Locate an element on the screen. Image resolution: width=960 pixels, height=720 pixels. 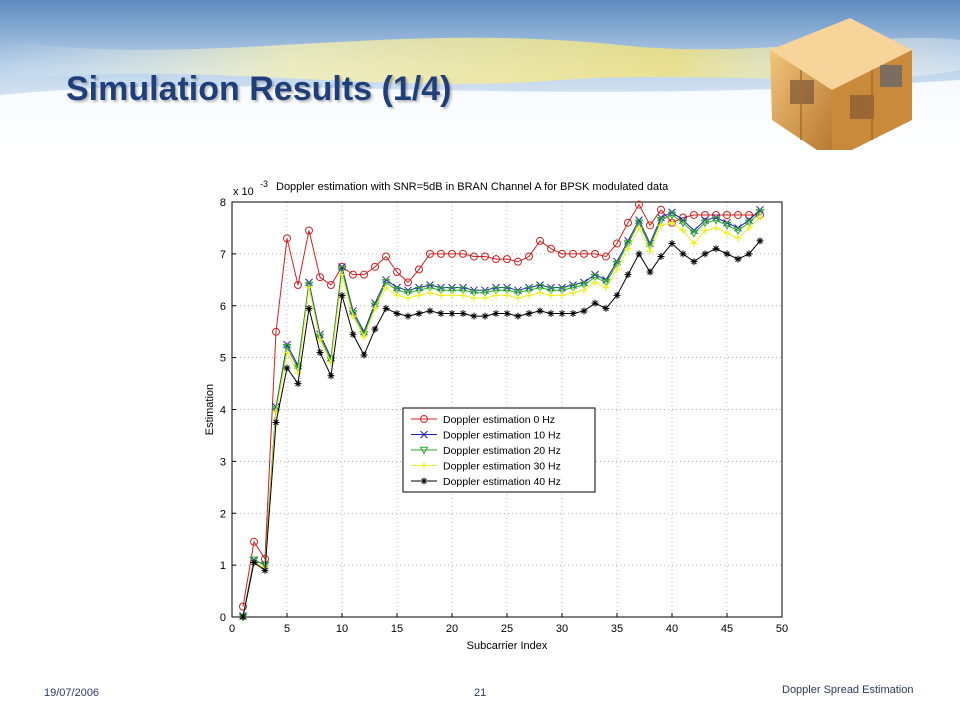
legend-label: Doppler estimation 30 Hz is located at coordinates (502, 467).